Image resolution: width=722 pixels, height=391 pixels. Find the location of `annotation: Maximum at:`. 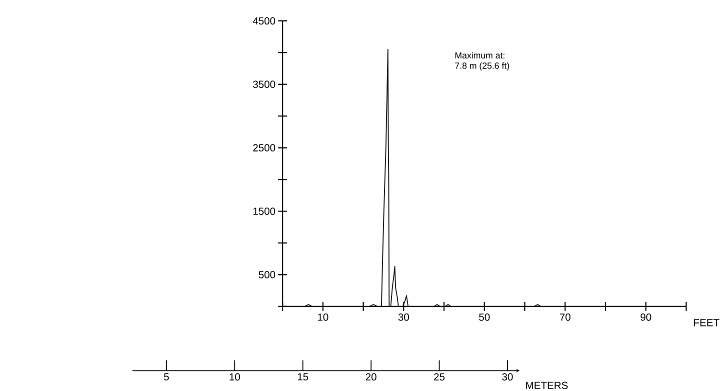

annotation: Maximum at: is located at coordinates (479, 55).